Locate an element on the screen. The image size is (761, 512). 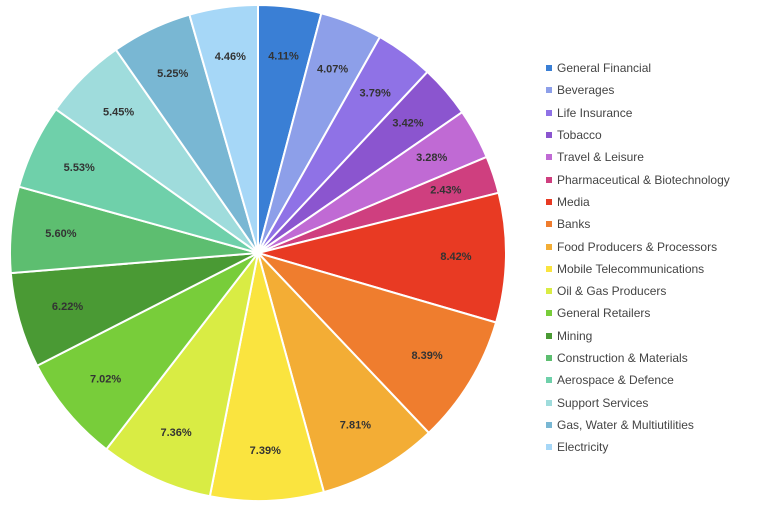
legend-label: Beverages is located at coordinates (586, 90).